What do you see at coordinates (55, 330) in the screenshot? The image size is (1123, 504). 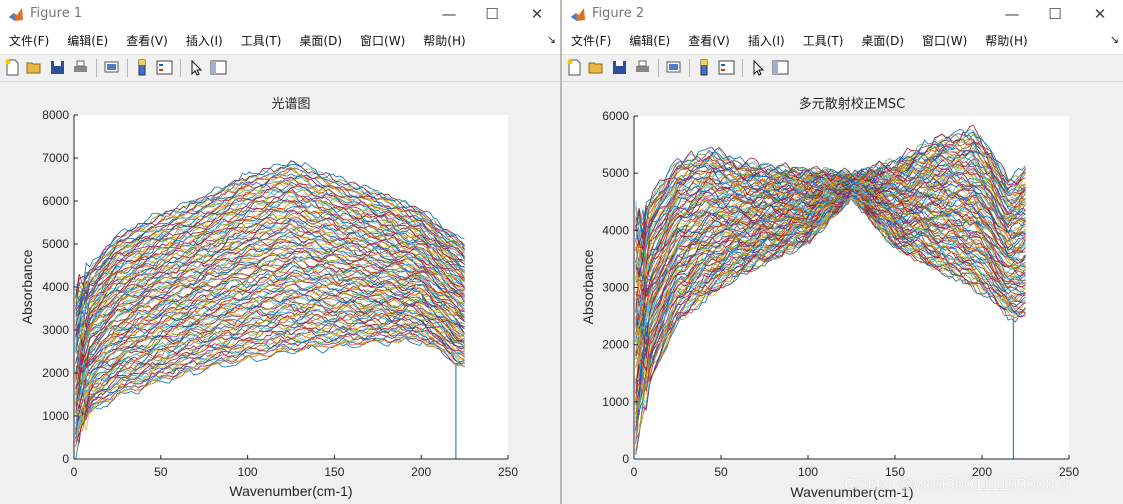 I see `y-tick-label: 3000` at bounding box center [55, 330].